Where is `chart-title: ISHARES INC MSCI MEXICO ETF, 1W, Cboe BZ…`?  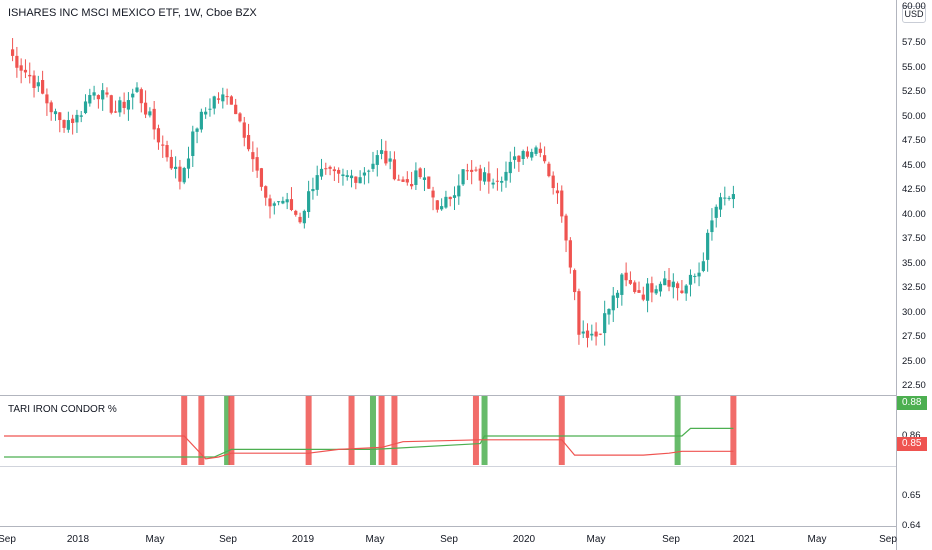
chart-title: ISHARES INC MSCI MEXICO ETF, 1W, Cboe BZ… is located at coordinates (132, 13).